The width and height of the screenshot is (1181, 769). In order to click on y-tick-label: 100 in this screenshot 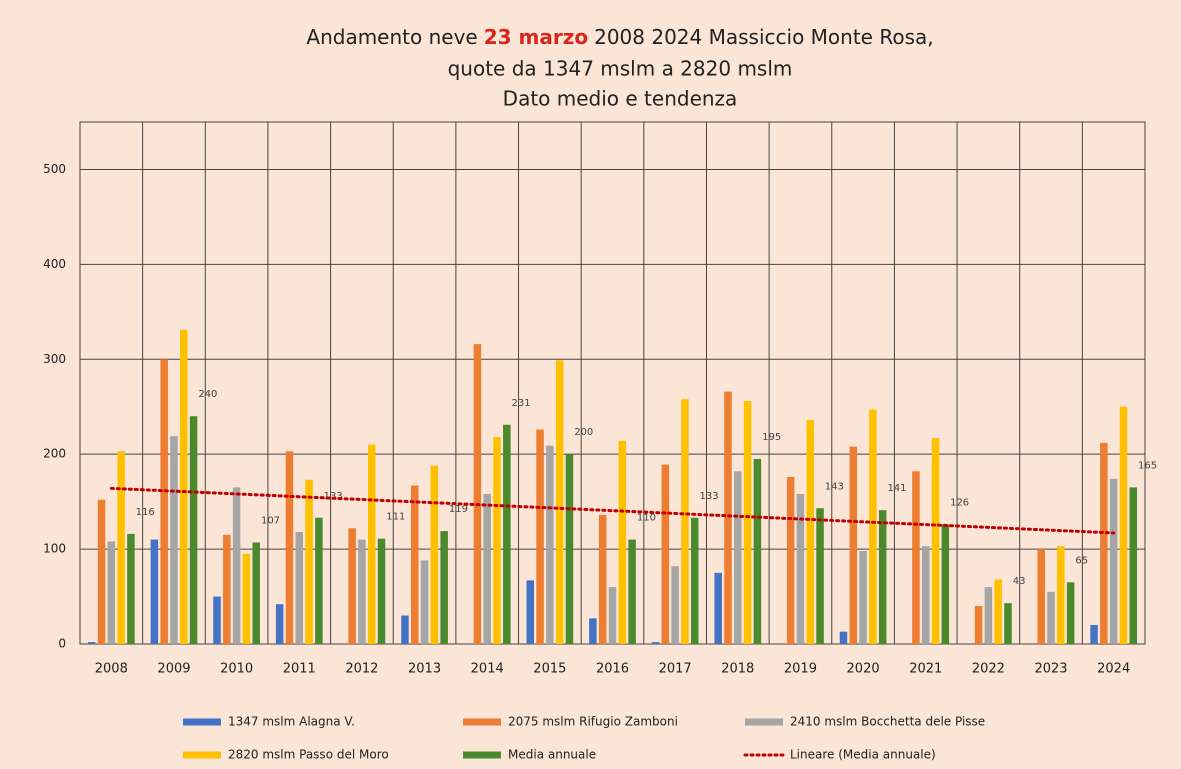, I will do `click(54, 549)`.